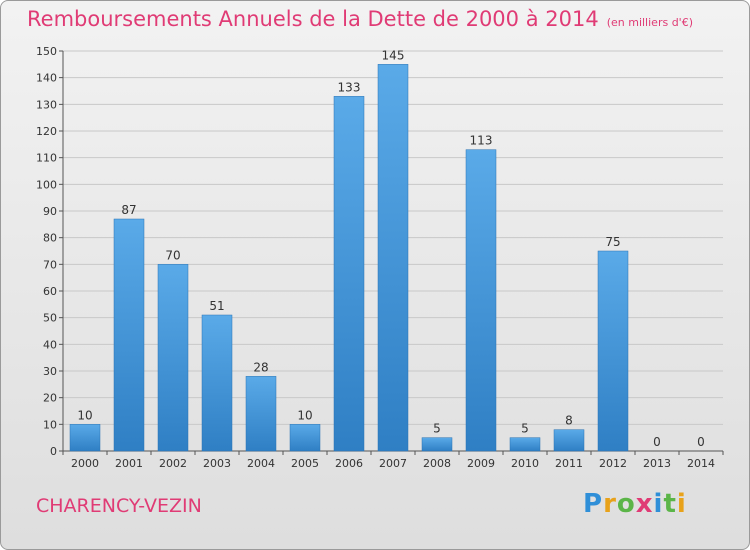 This screenshot has width=750, height=550. Describe the element at coordinates (260, 367) in the screenshot. I see `data-label-2004: 28` at that location.